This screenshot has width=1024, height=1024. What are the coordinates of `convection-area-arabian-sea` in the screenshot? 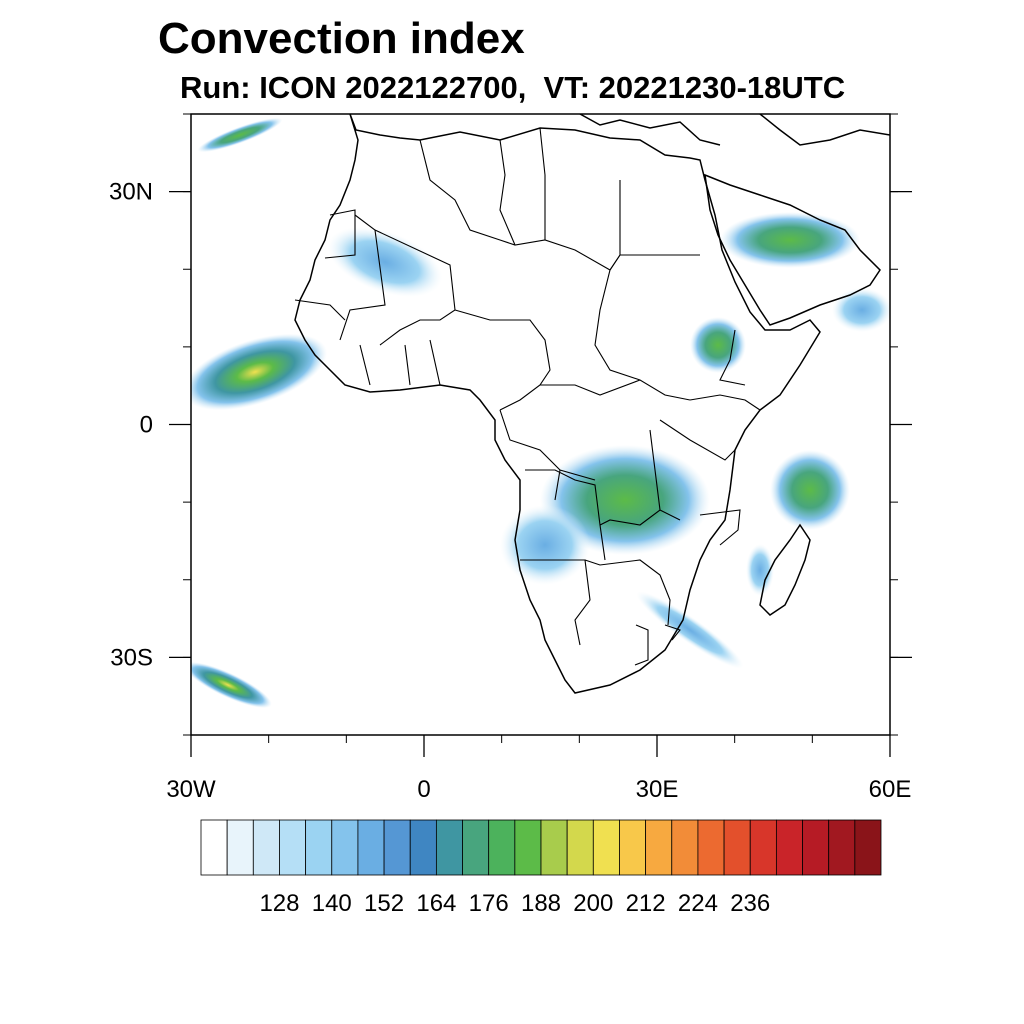 It's located at (861, 310).